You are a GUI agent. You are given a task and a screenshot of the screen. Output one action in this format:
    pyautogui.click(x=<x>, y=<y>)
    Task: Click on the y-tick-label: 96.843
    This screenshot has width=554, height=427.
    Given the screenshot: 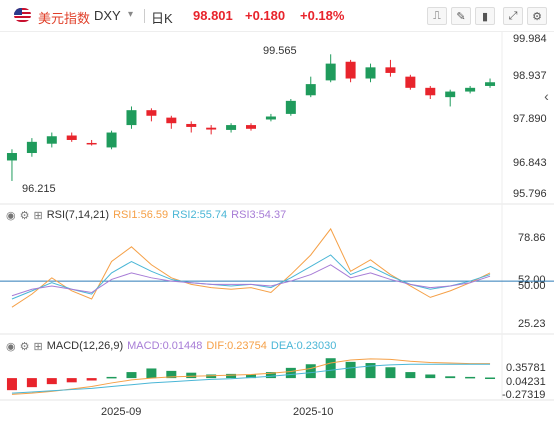 What is the action you would take?
    pyautogui.click(x=530, y=163)
    